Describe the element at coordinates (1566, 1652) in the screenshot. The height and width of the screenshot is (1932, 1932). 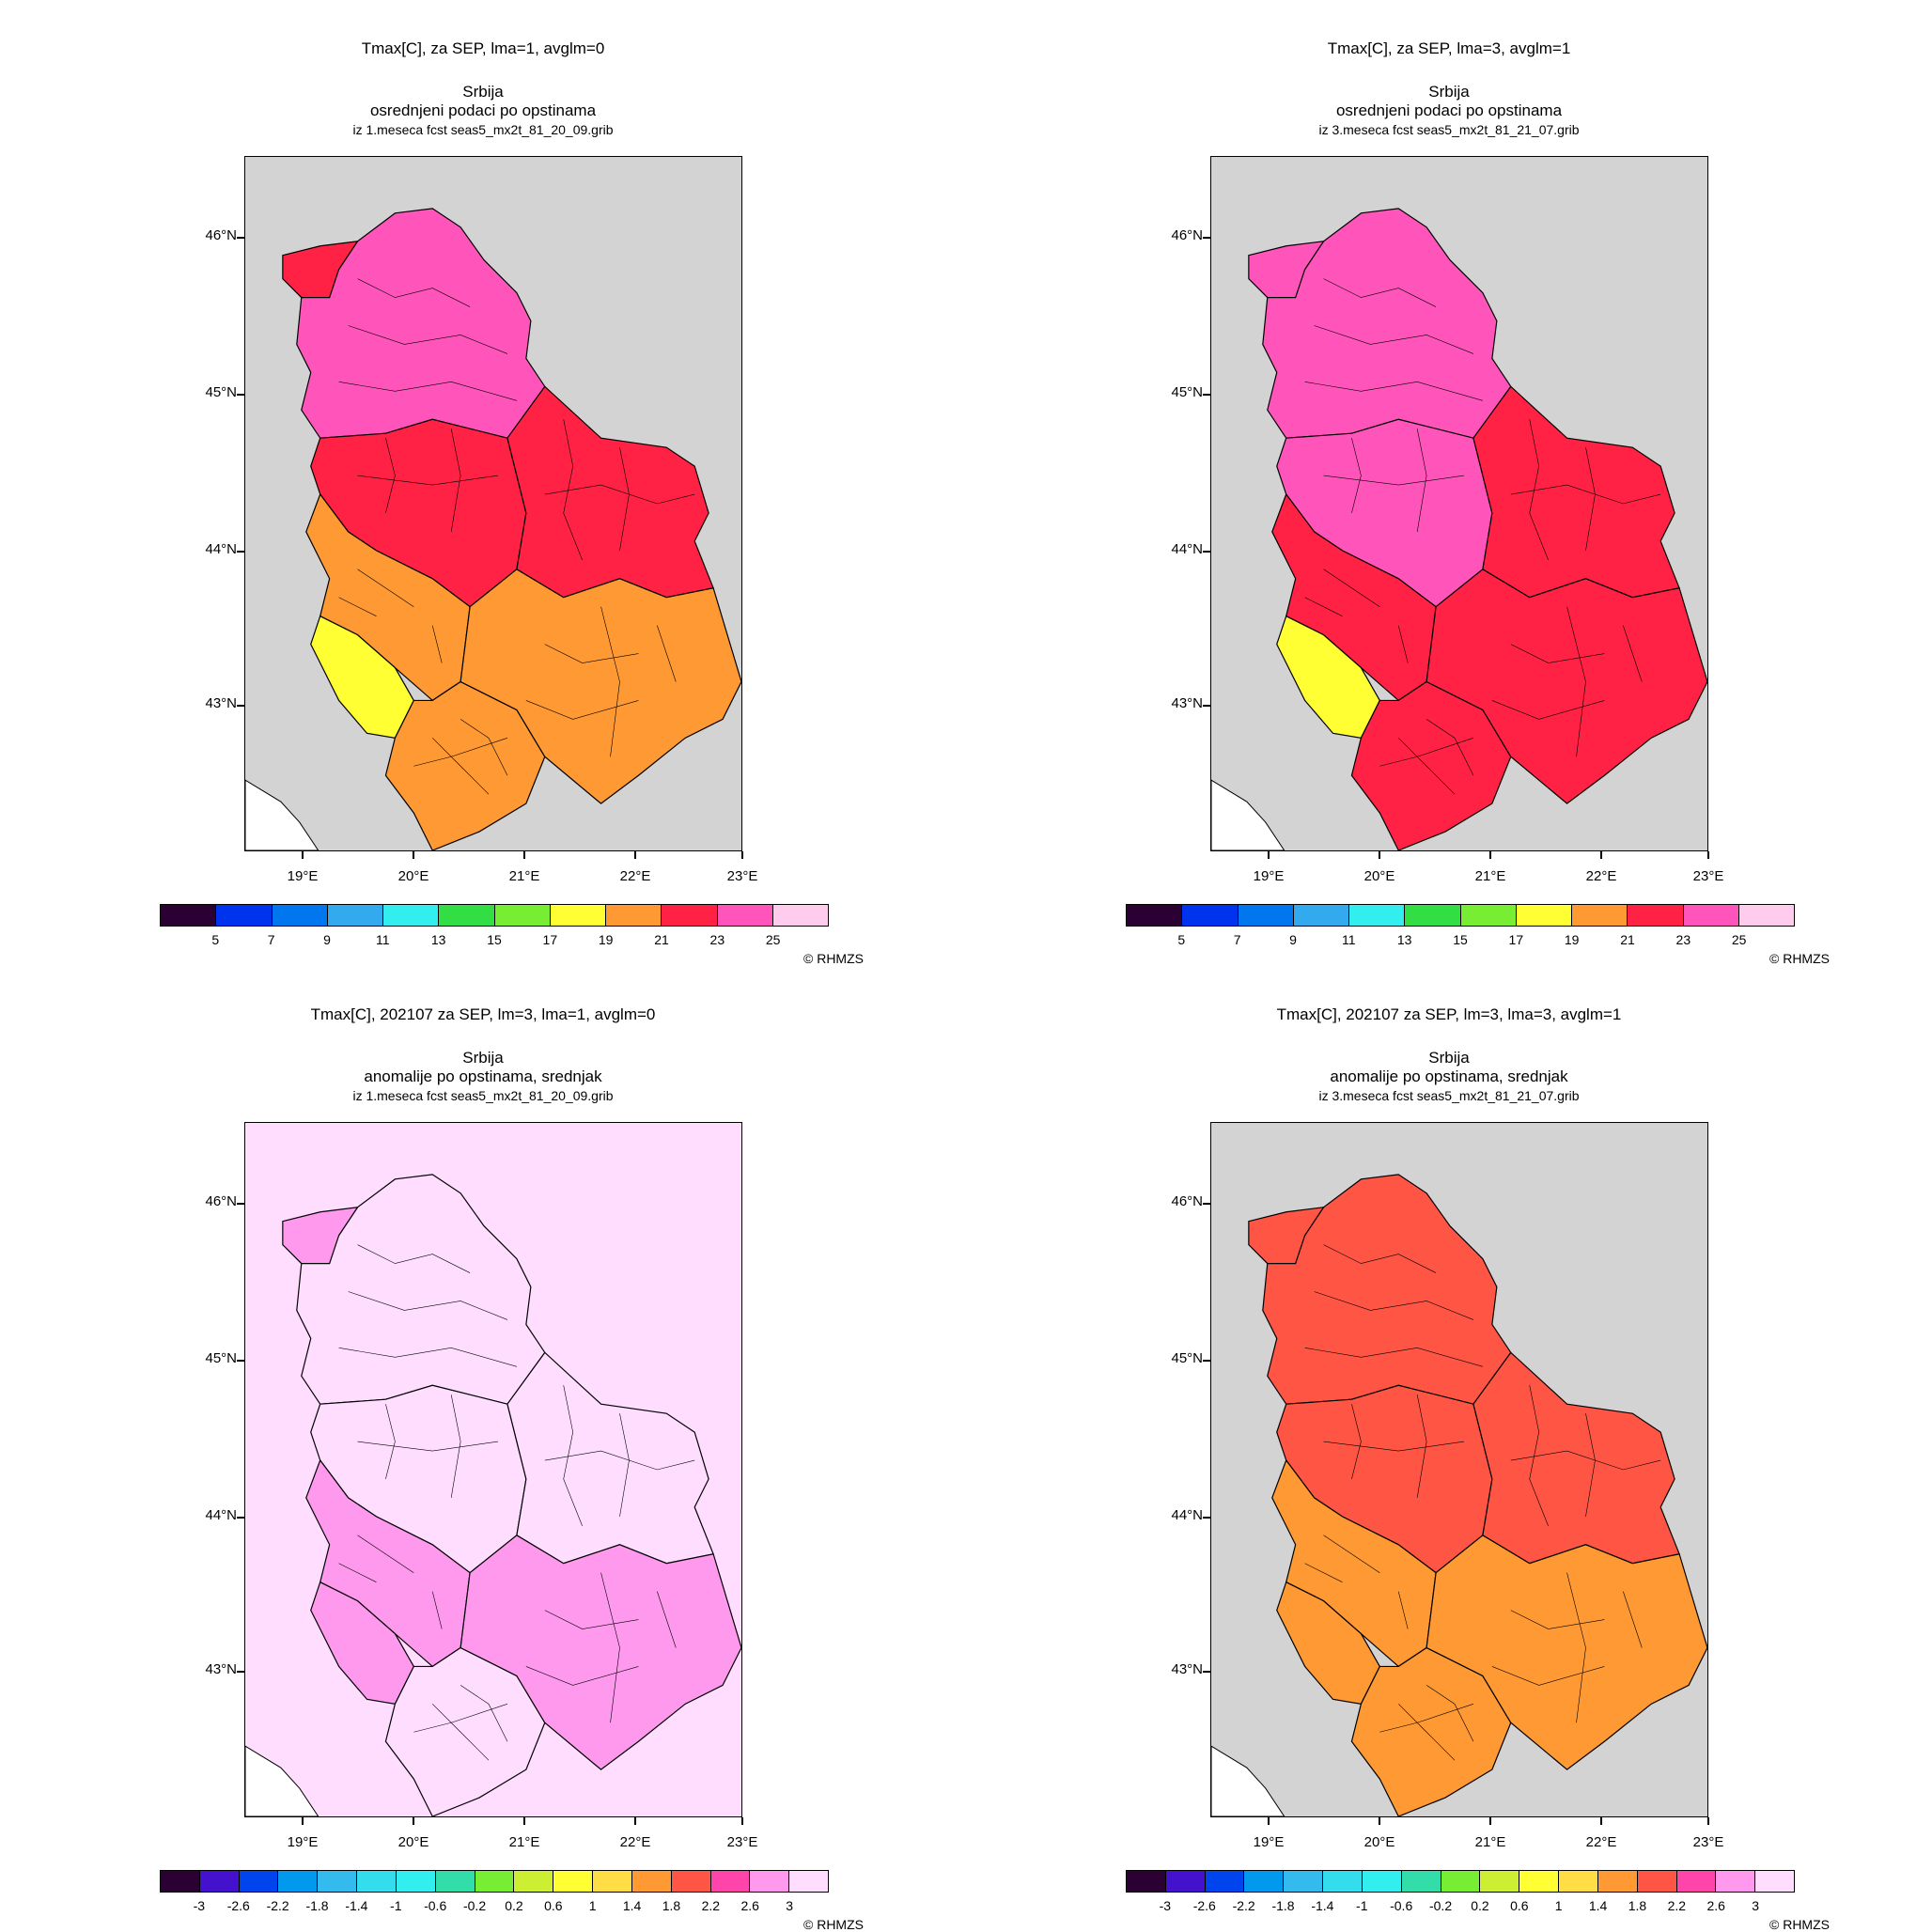
I see `region-southeast` at that location.